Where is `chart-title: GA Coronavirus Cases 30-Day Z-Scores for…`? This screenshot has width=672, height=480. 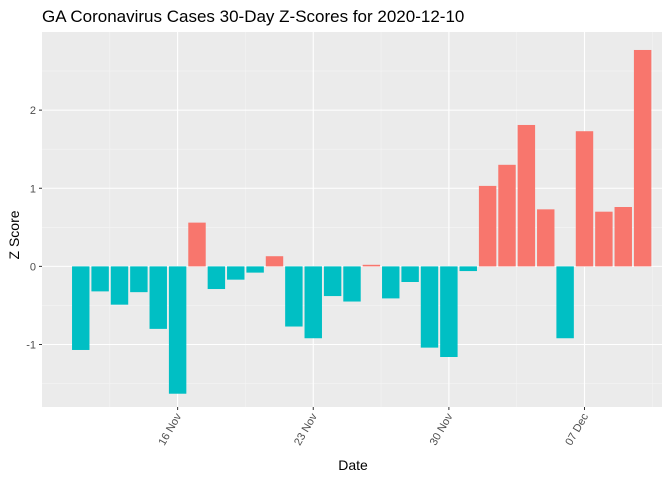 chart-title: GA Coronavirus Cases 30-Day Z-Scores for… is located at coordinates (253, 16).